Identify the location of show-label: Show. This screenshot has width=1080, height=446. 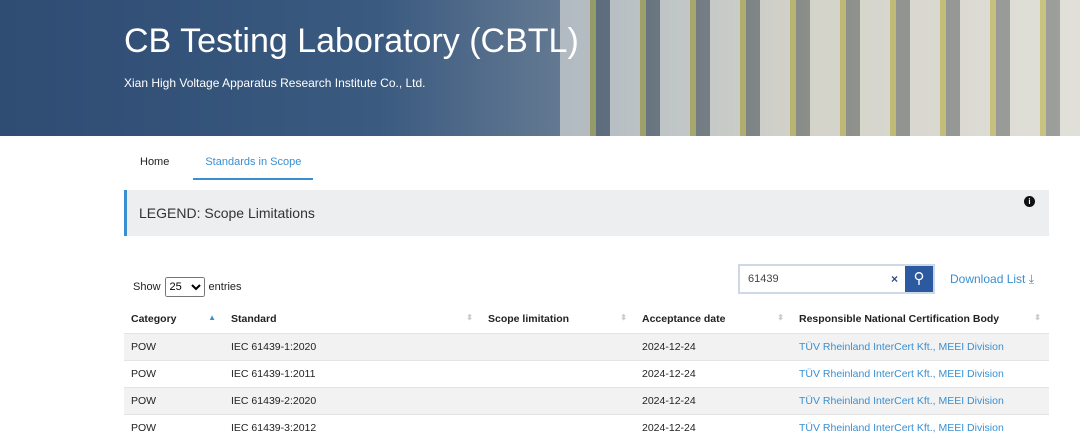
(147, 287).